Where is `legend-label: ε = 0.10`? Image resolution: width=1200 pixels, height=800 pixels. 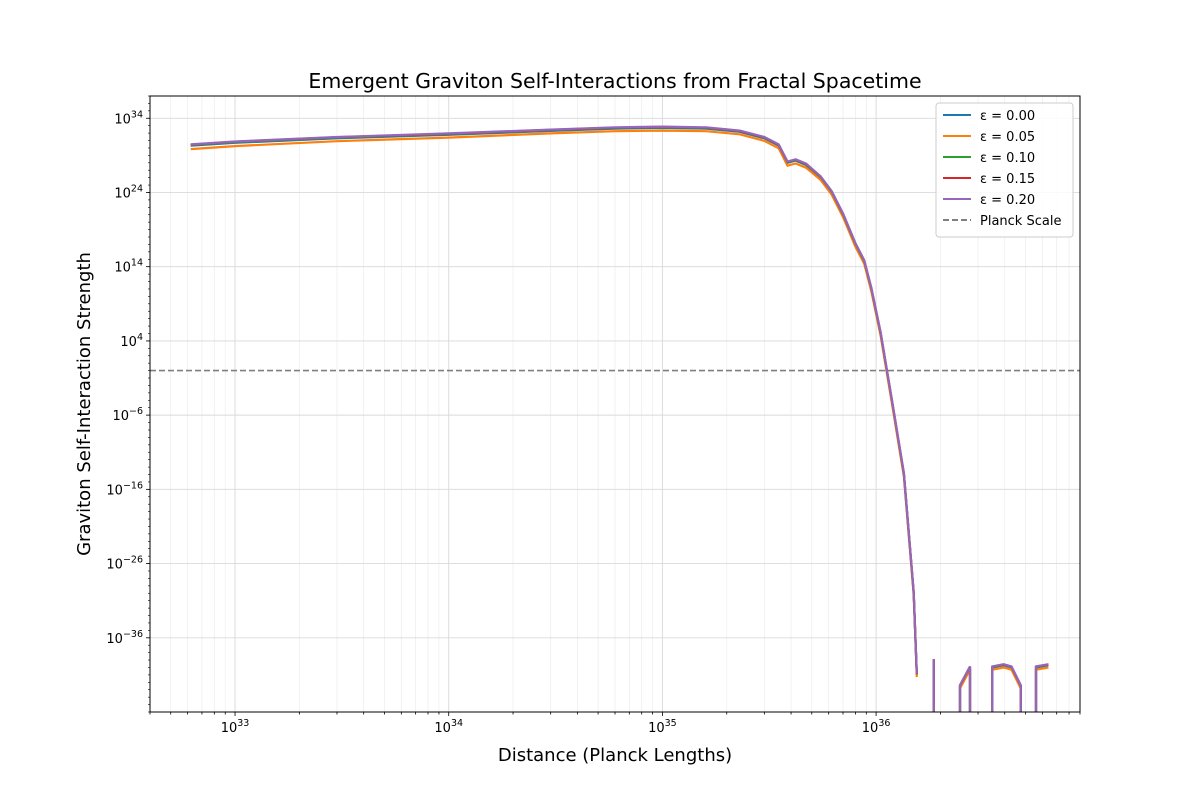 legend-label: ε = 0.10 is located at coordinates (1007, 158).